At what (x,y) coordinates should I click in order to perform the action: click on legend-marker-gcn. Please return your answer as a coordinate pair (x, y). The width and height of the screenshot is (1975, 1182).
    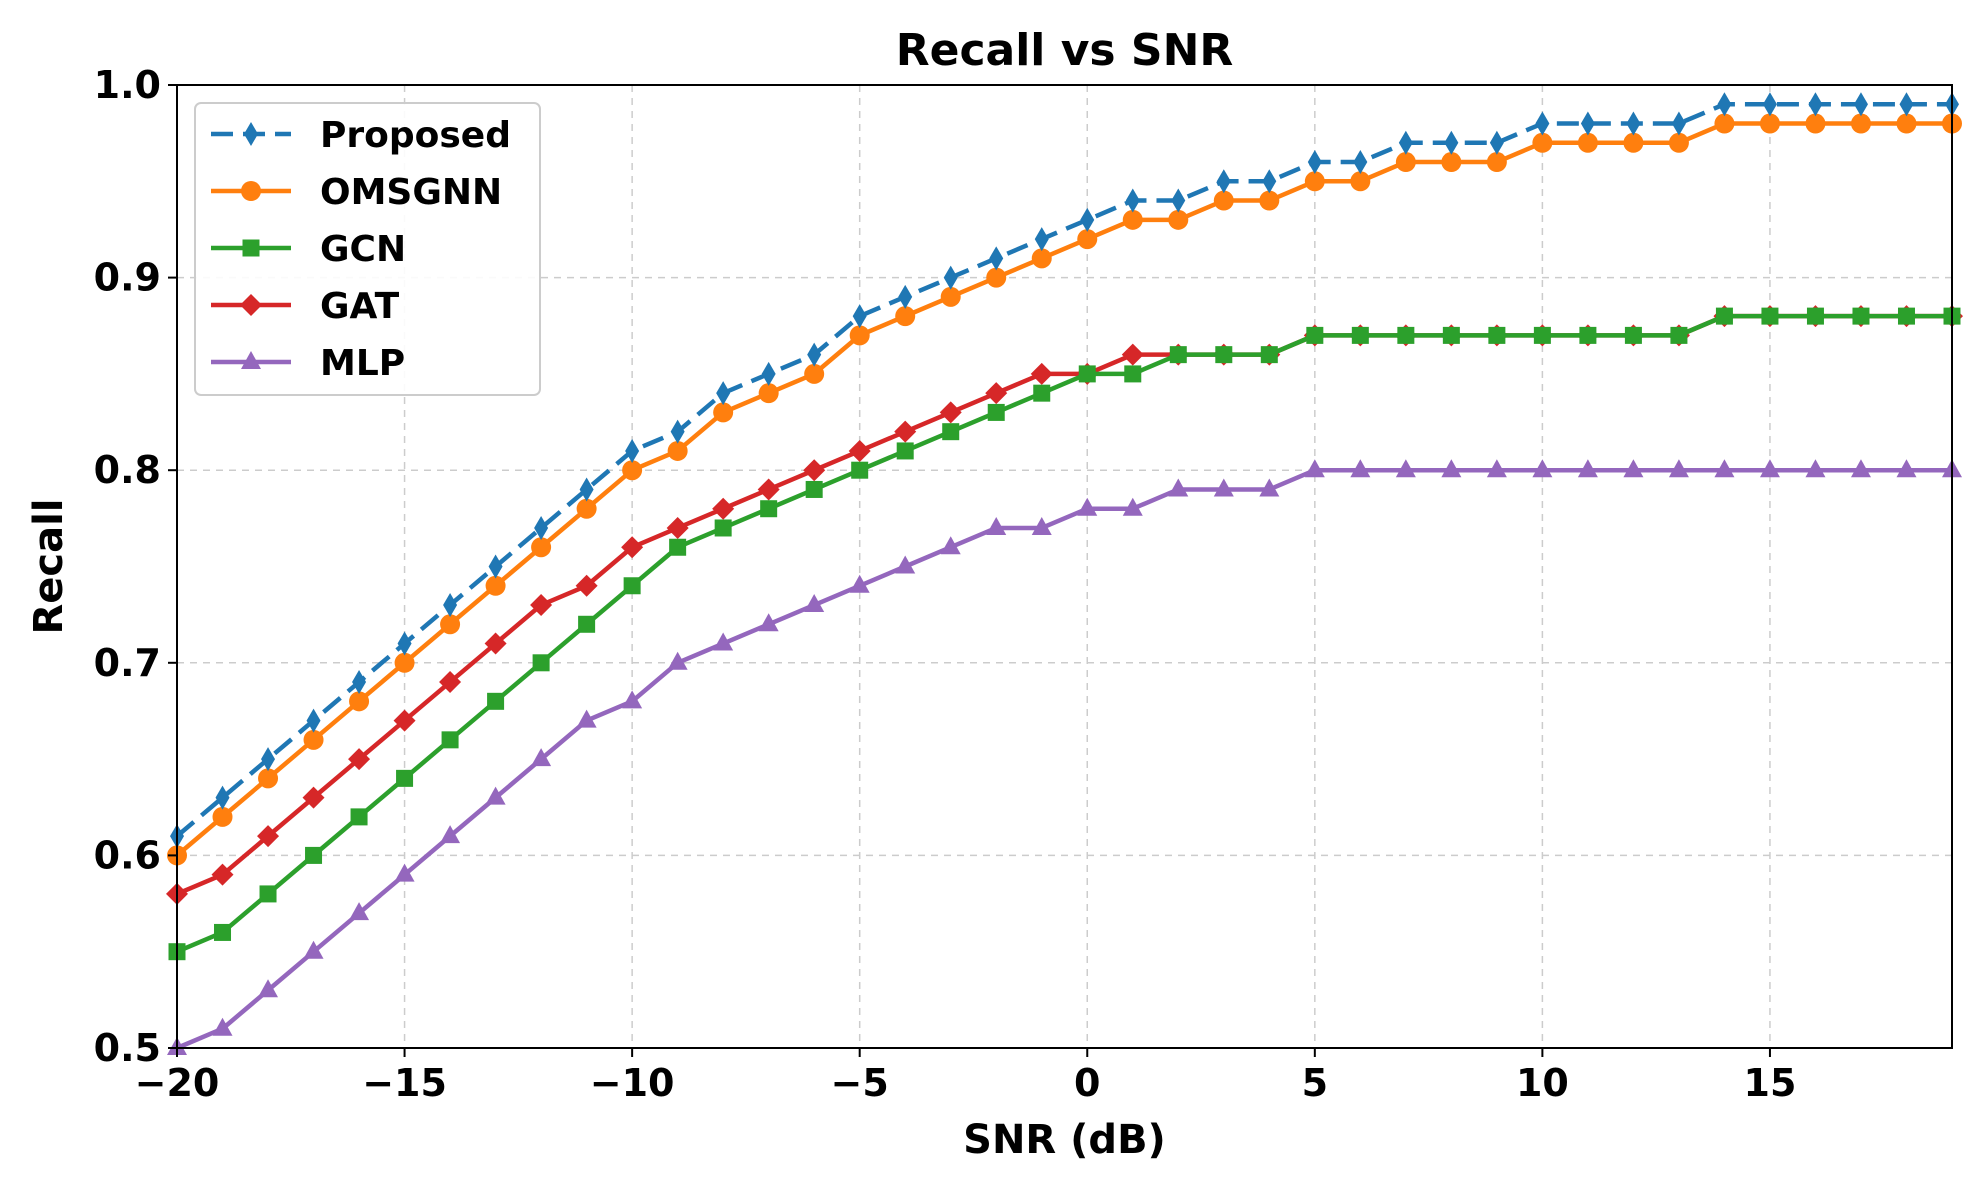
    Looking at the image, I should click on (251, 248).